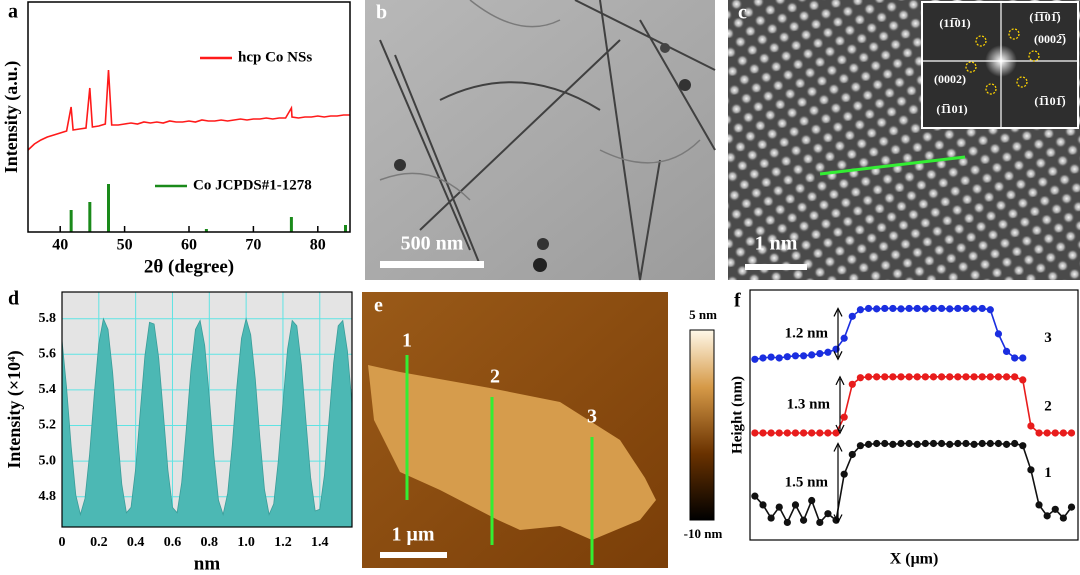 This screenshot has height=575, width=1080. What do you see at coordinates (253, 245) in the screenshot?
I see `x-tick-label: 70` at bounding box center [253, 245].